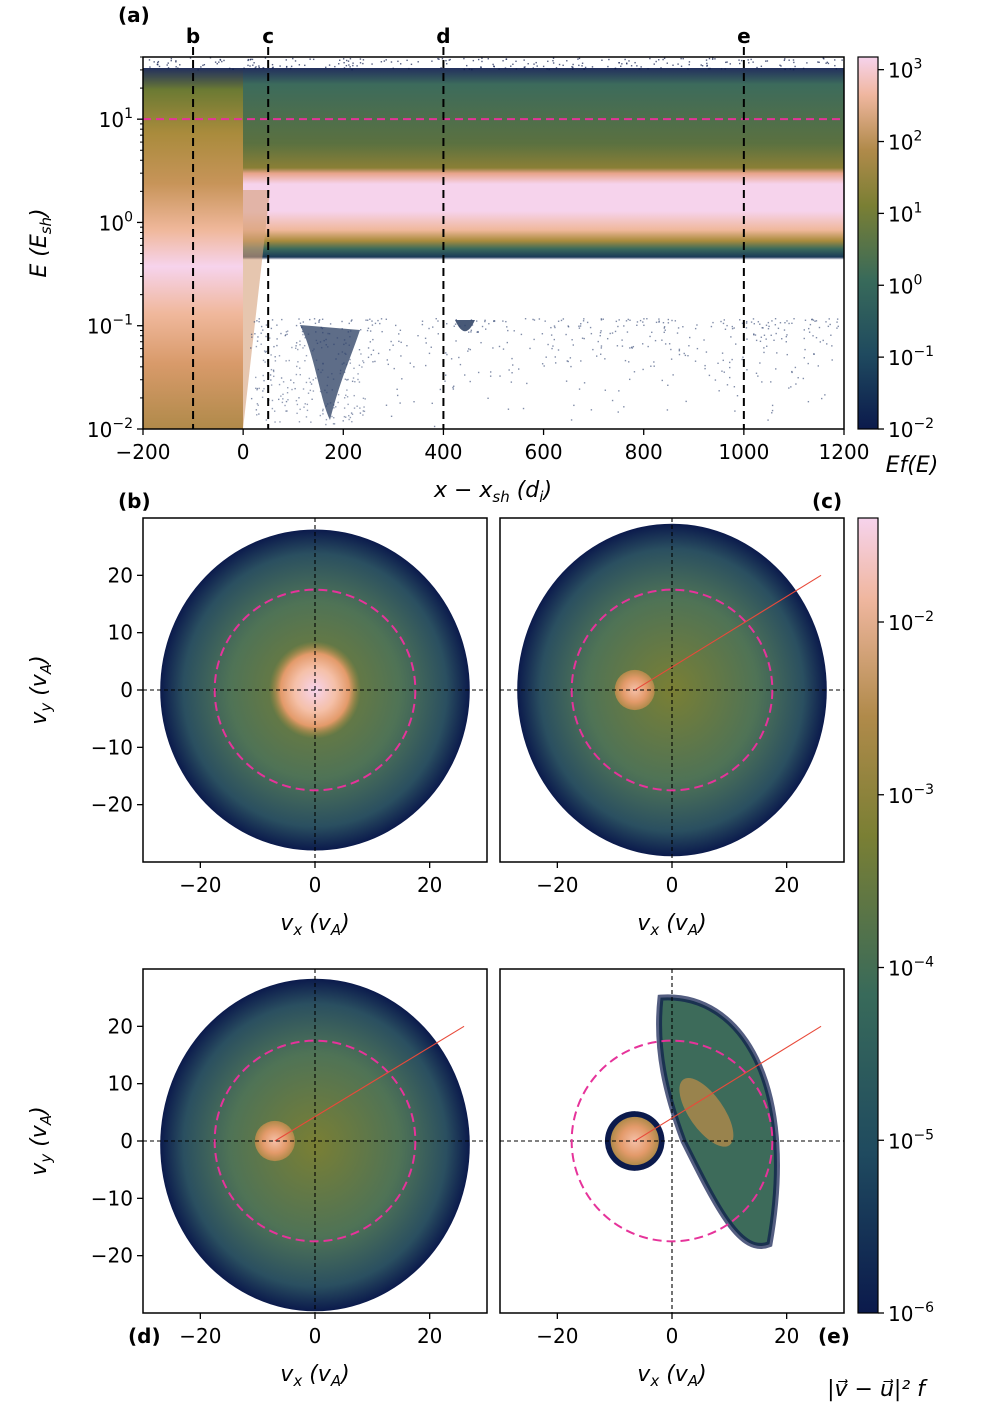  What do you see at coordinates (443, 452) in the screenshot?
I see `x-tick-label-a: 400` at bounding box center [443, 452].